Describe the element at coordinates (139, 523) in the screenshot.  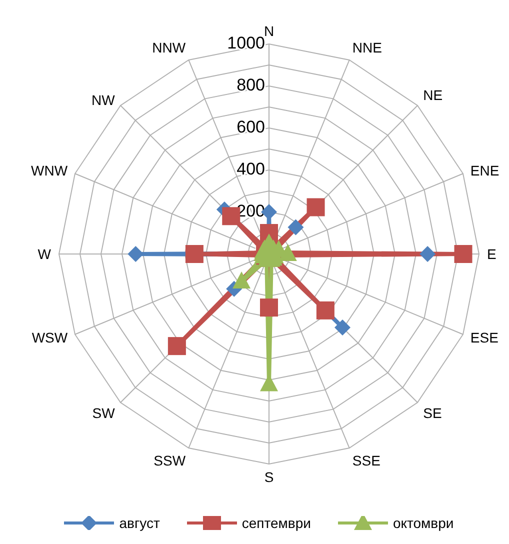
I see `legend-label: август` at that location.